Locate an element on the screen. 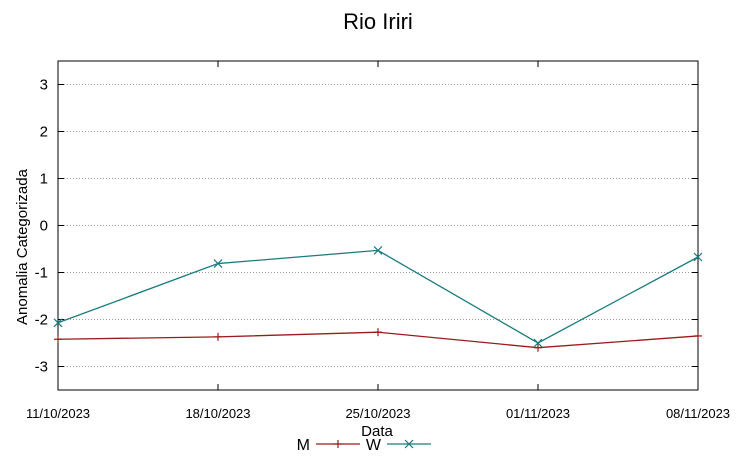  y-tick-label: 3 is located at coordinates (44, 85).